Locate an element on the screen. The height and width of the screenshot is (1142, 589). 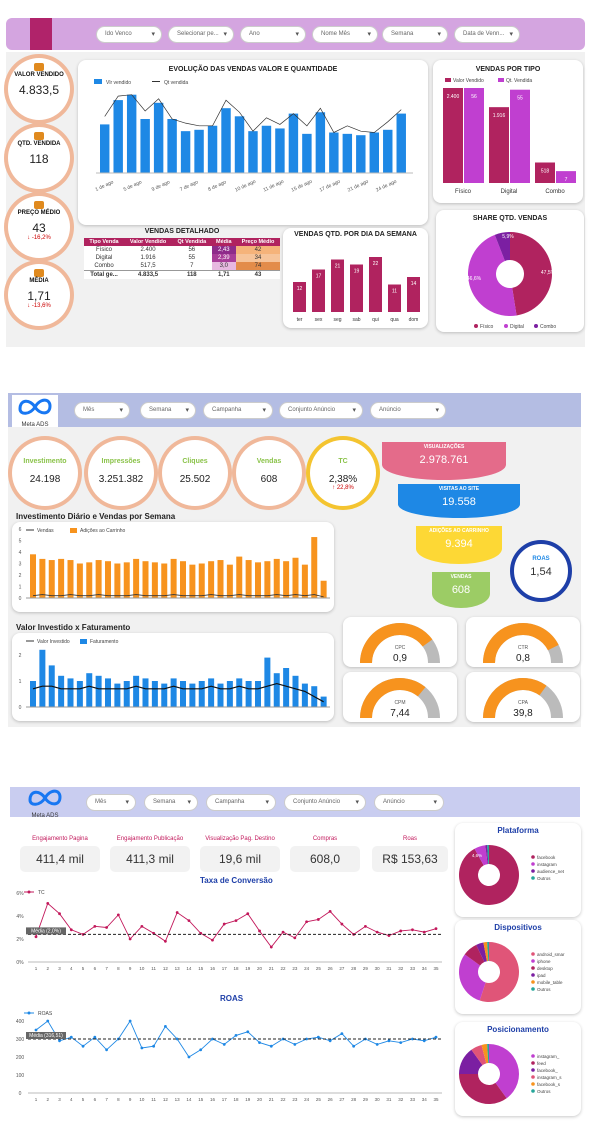
x-tick: 7 is located at coordinates (106, 968).